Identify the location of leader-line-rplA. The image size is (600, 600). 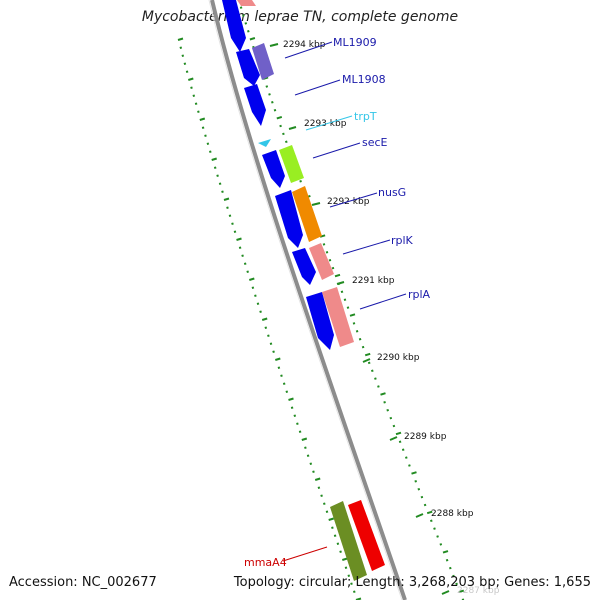
(383, 301).